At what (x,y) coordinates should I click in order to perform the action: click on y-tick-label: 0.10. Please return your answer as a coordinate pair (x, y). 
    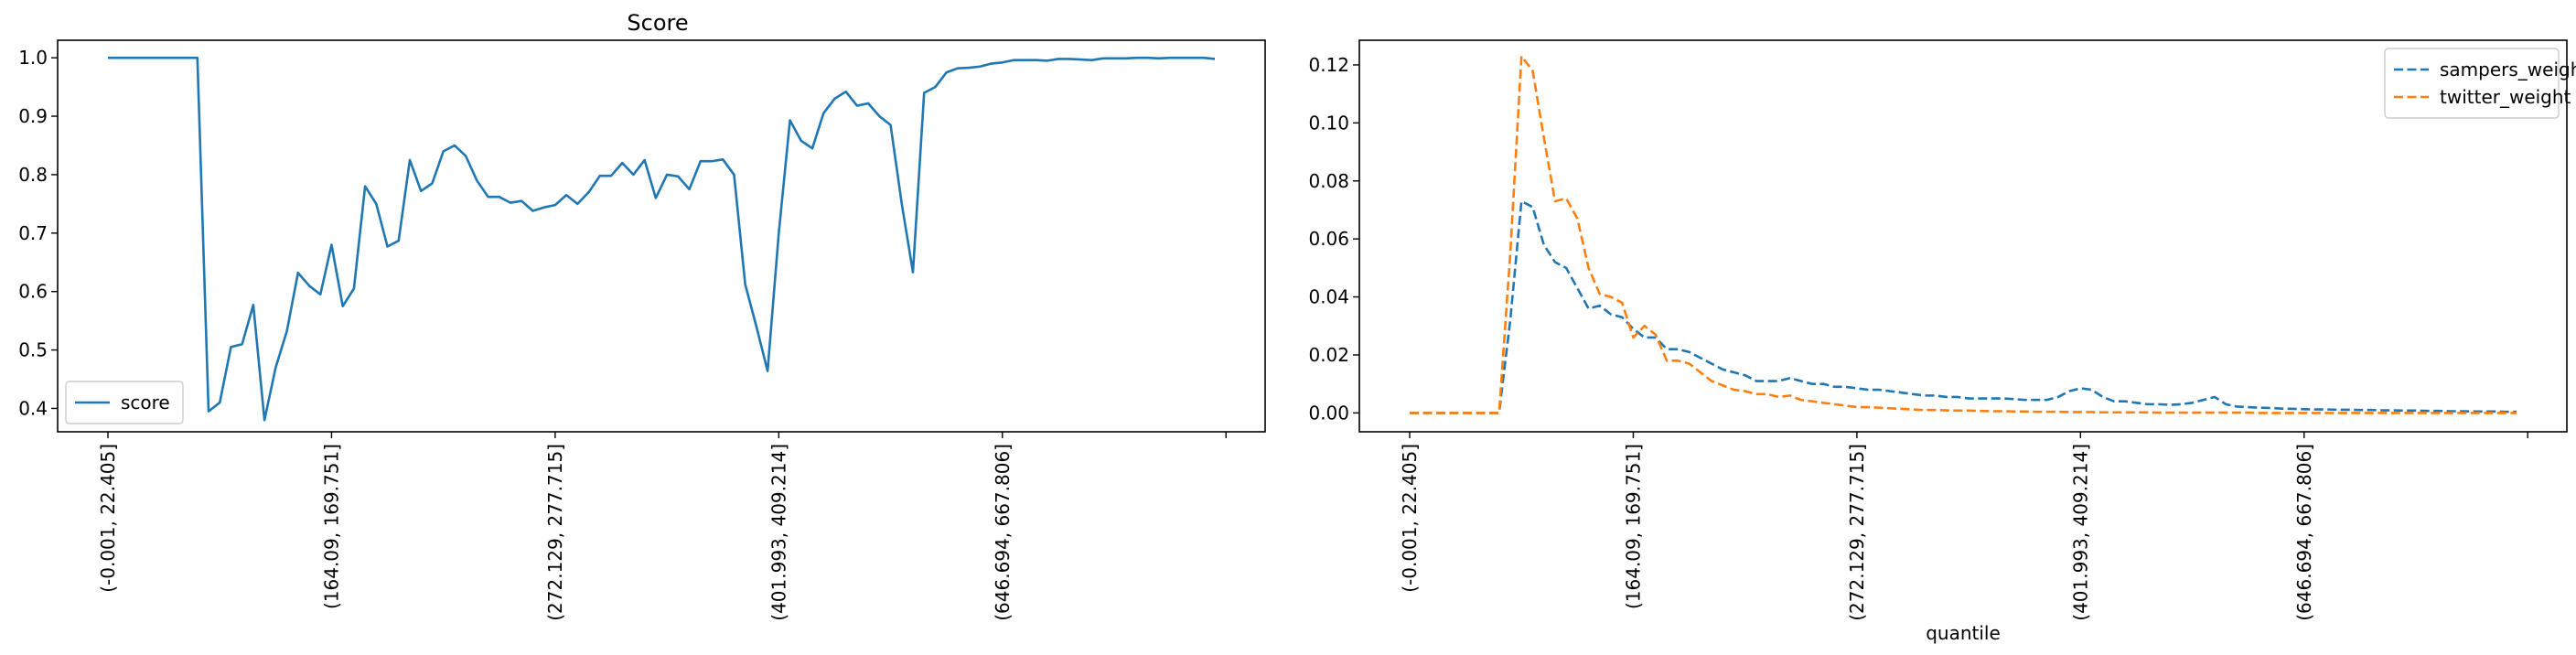
    Looking at the image, I should click on (1328, 123).